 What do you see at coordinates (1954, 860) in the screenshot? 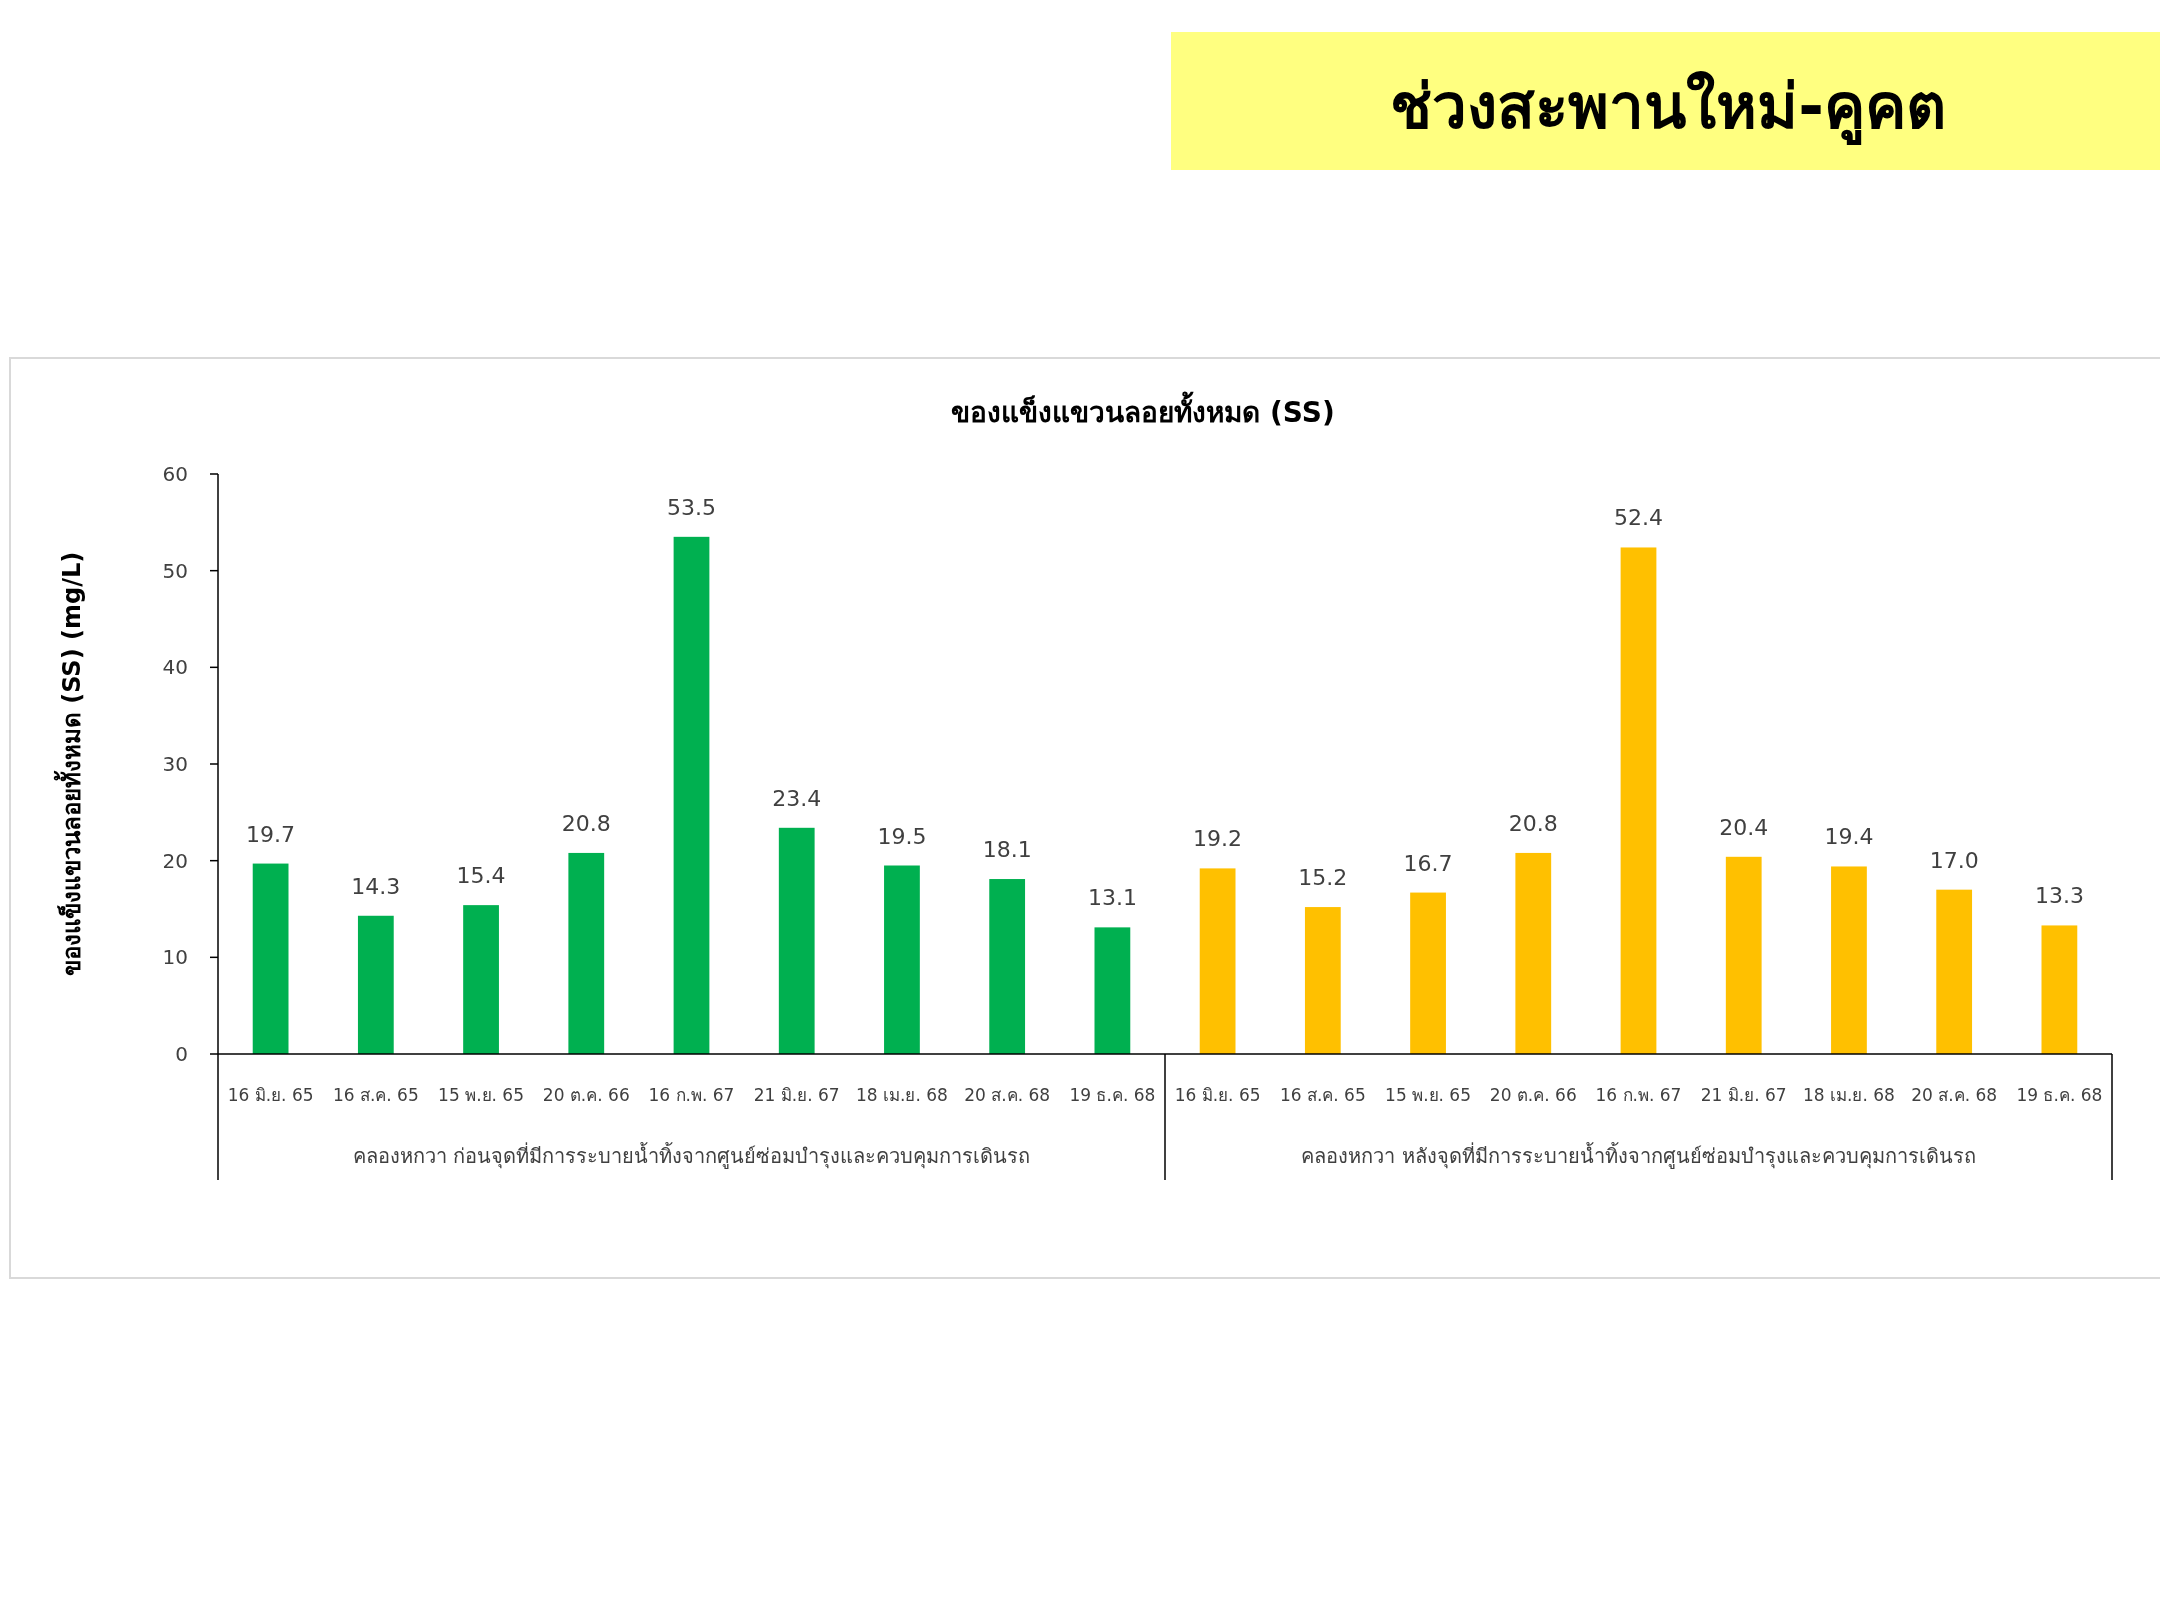
I see `data-label: 17.0` at bounding box center [1954, 860].